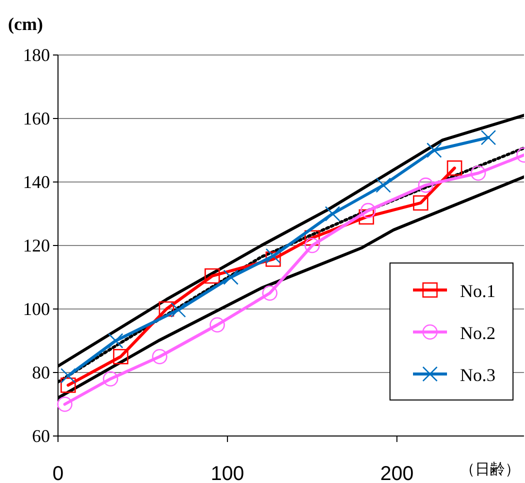 The width and height of the screenshot is (525, 483). I want to click on y-tick-label: 120, so click(36, 246).